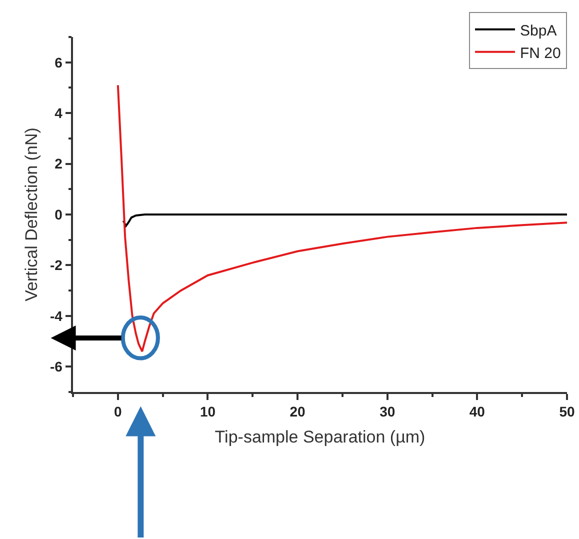 Image resolution: width=579 pixels, height=539 pixels. What do you see at coordinates (58, 214) in the screenshot?
I see `y-tick-label: 0` at bounding box center [58, 214].